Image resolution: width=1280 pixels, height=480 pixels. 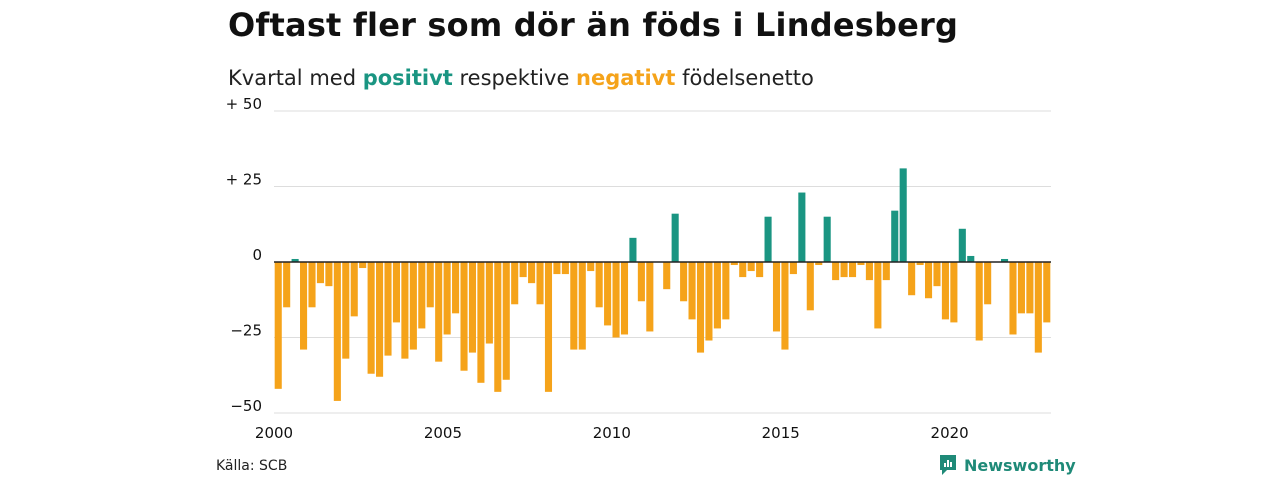 What do you see at coordinates (626, 78) in the screenshot?
I see `subtitle-negative-word: negativt` at bounding box center [626, 78].